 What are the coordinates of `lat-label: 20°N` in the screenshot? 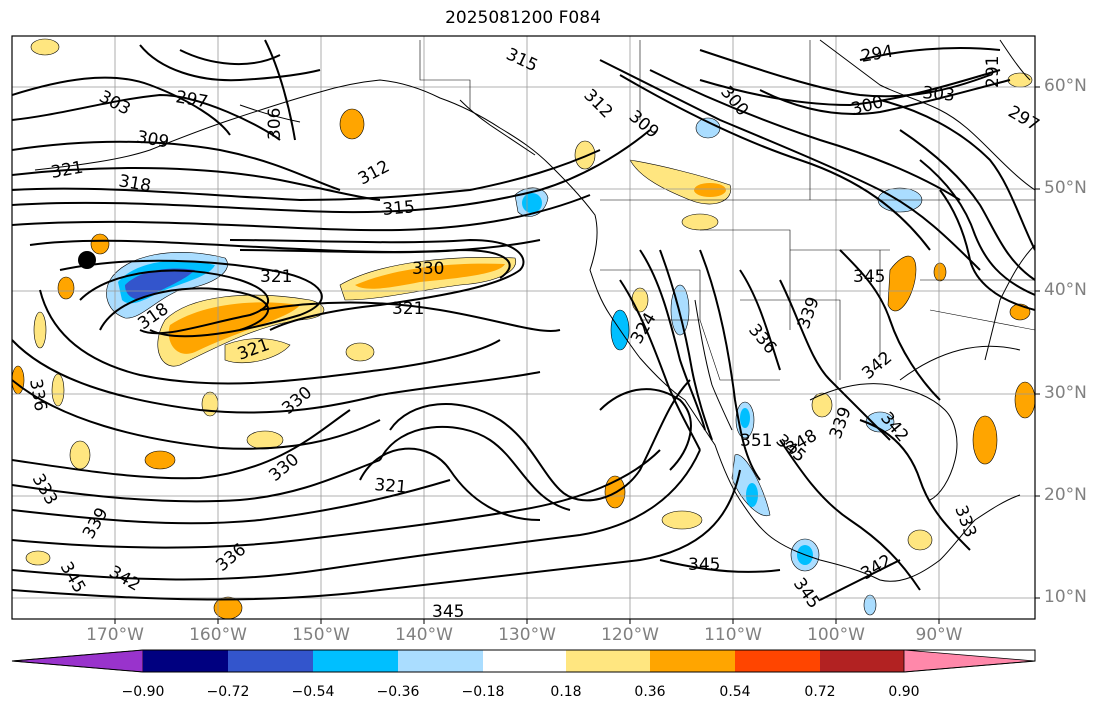 It's located at (1065, 495).